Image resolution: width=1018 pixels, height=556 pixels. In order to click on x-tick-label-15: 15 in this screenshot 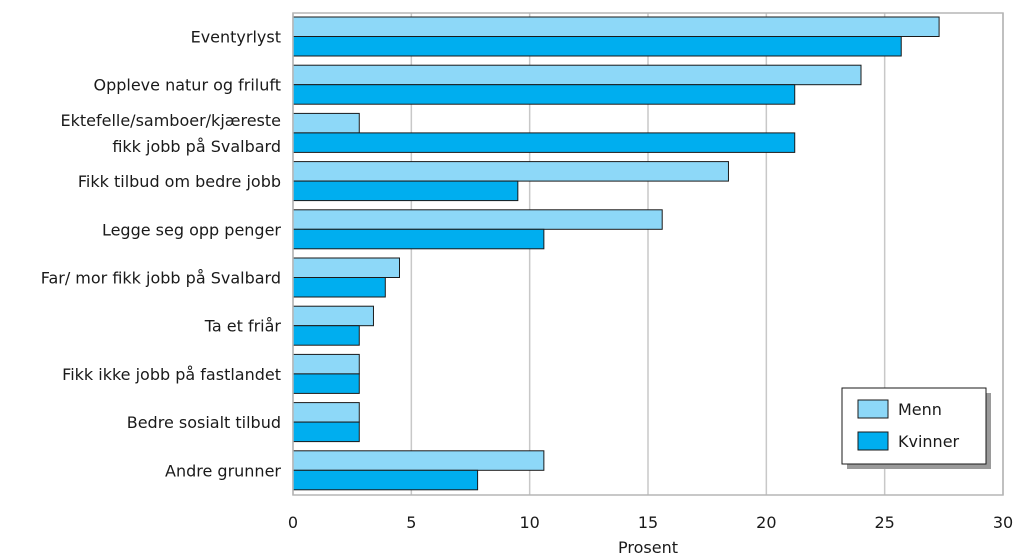, I will do `click(648, 522)`.